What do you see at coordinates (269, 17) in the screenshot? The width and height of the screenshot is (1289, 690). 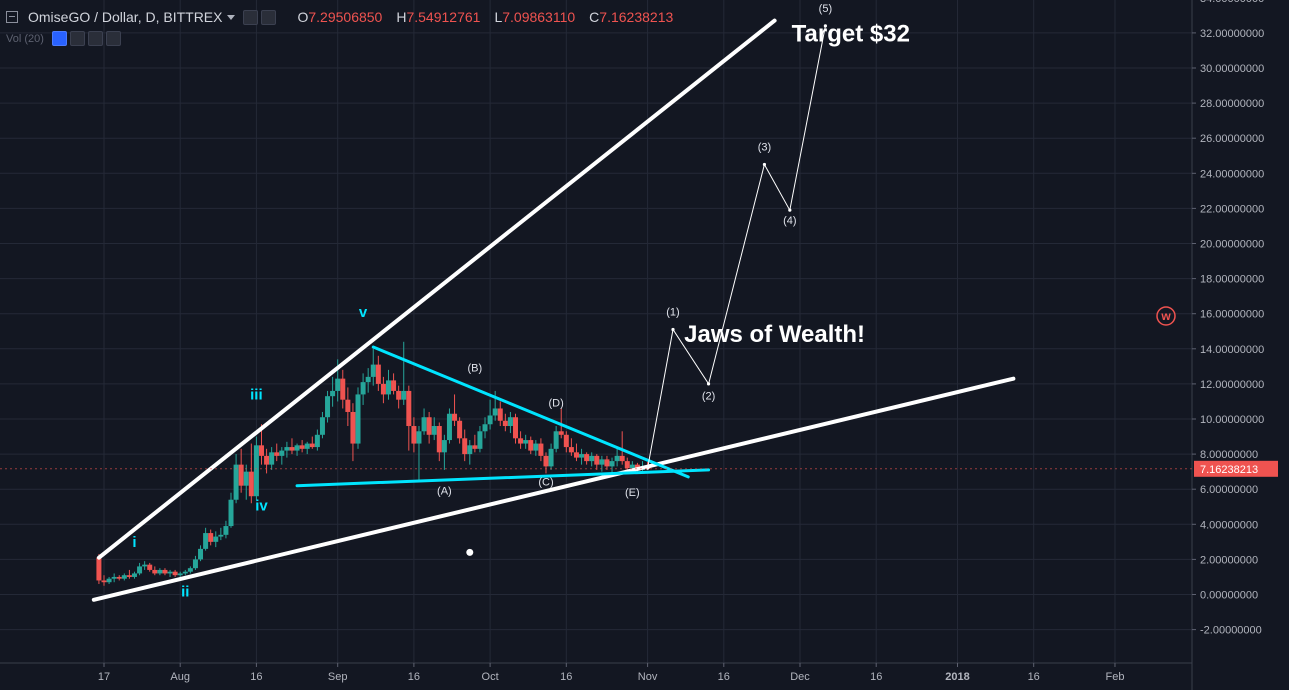 I see `visibility-icon` at bounding box center [269, 17].